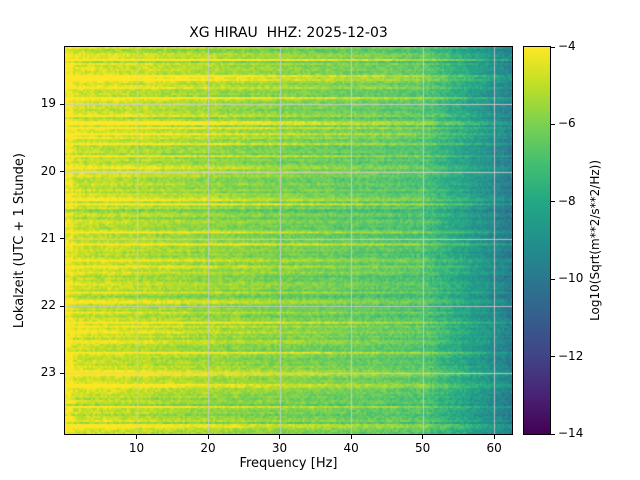  Describe the element at coordinates (422, 448) in the screenshot. I see `x-tick-label: 50` at that location.